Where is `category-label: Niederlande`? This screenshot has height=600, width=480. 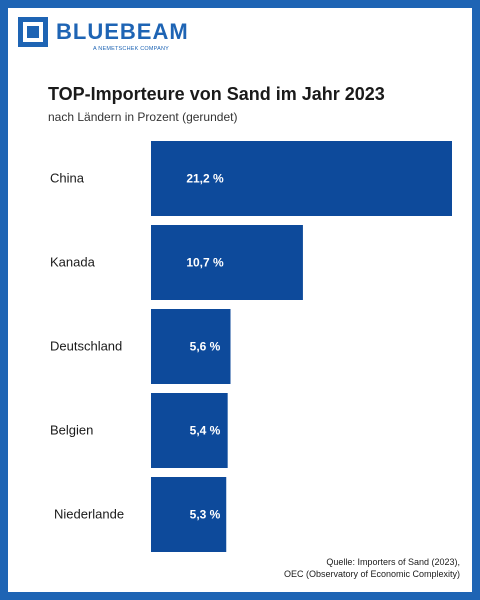 category-label: Niederlande is located at coordinates (89, 514).